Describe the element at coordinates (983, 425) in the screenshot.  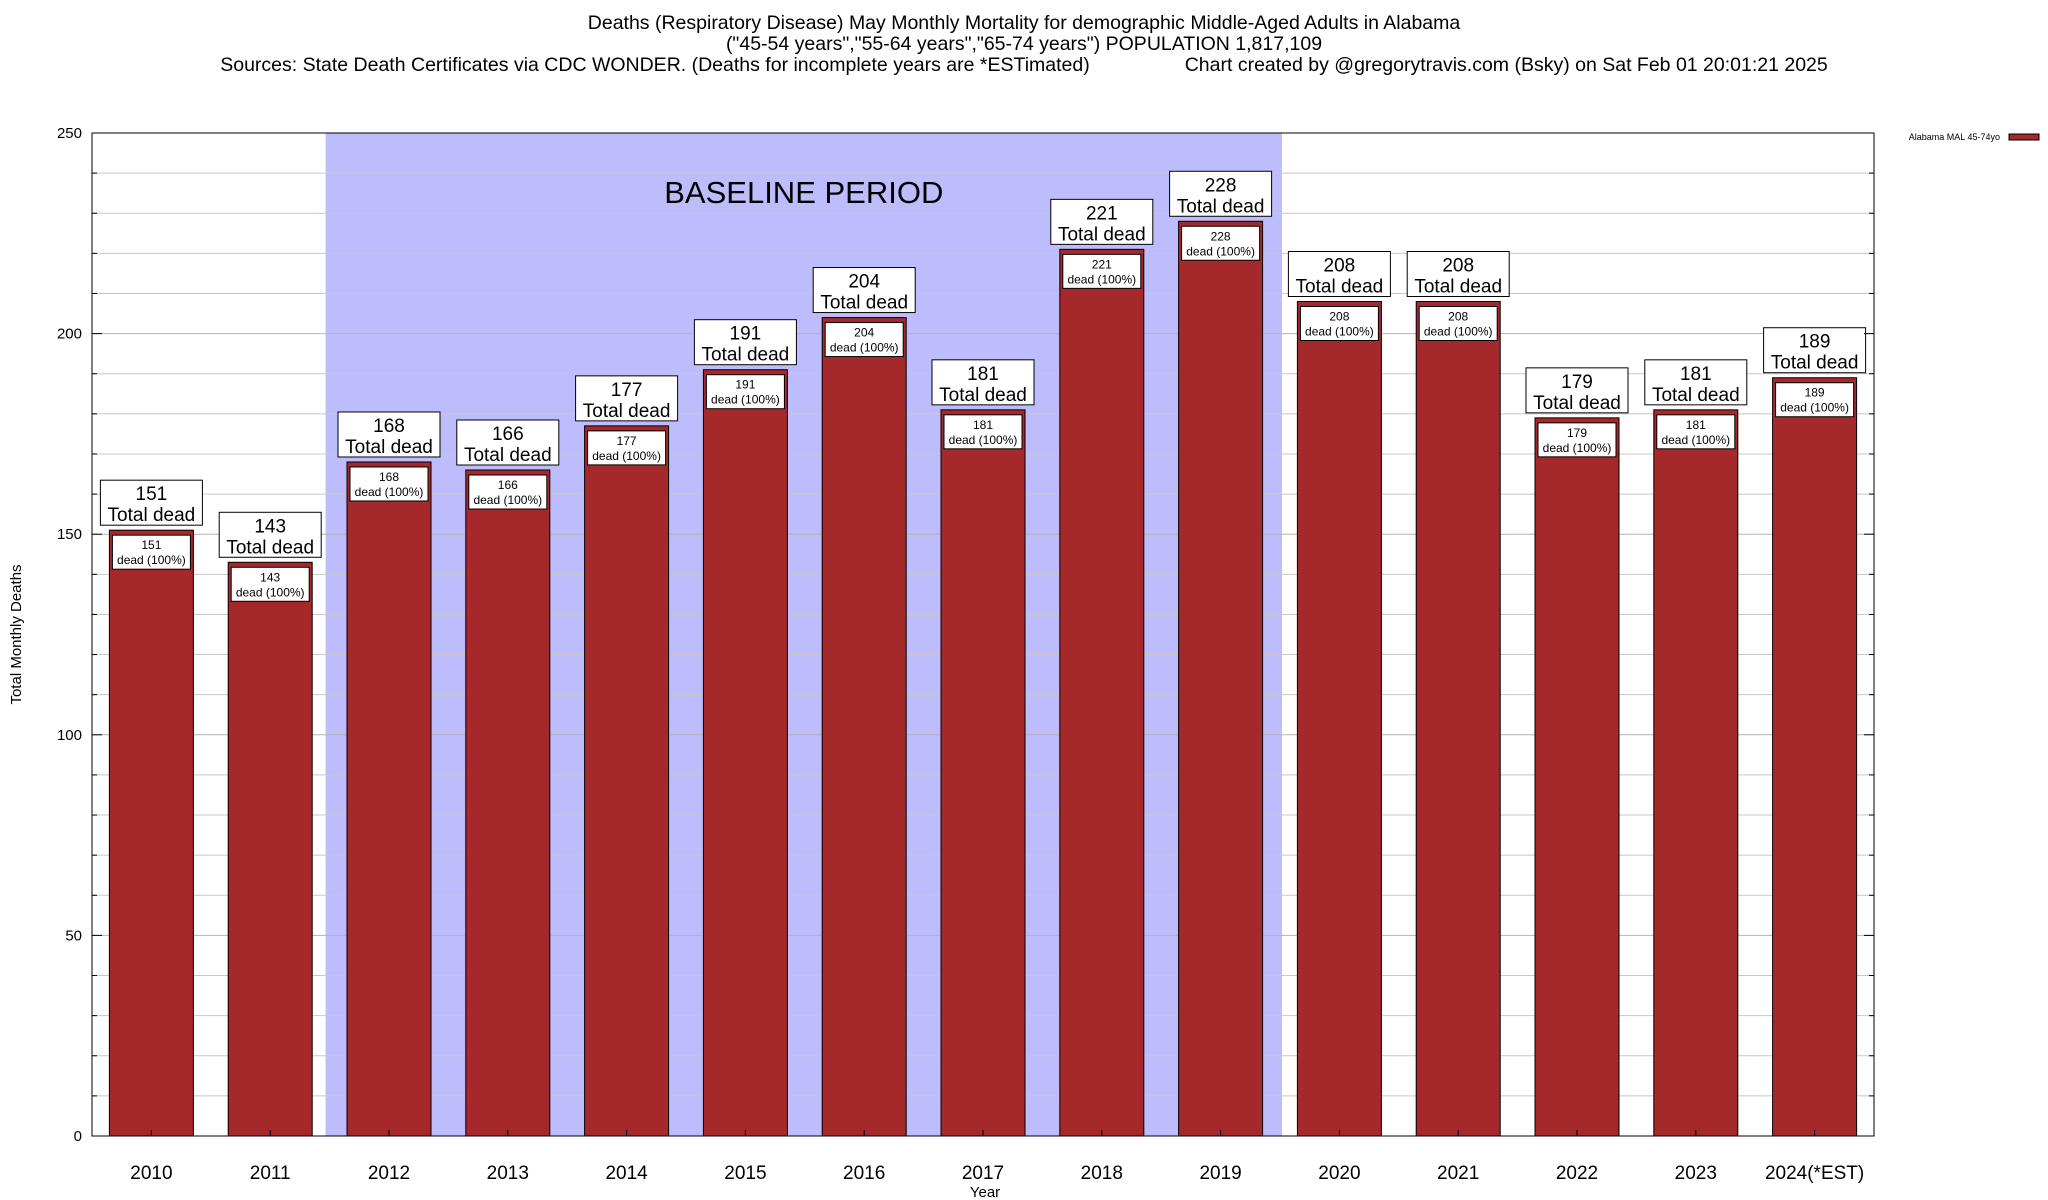
I see `inner-value-label: 181` at that location.